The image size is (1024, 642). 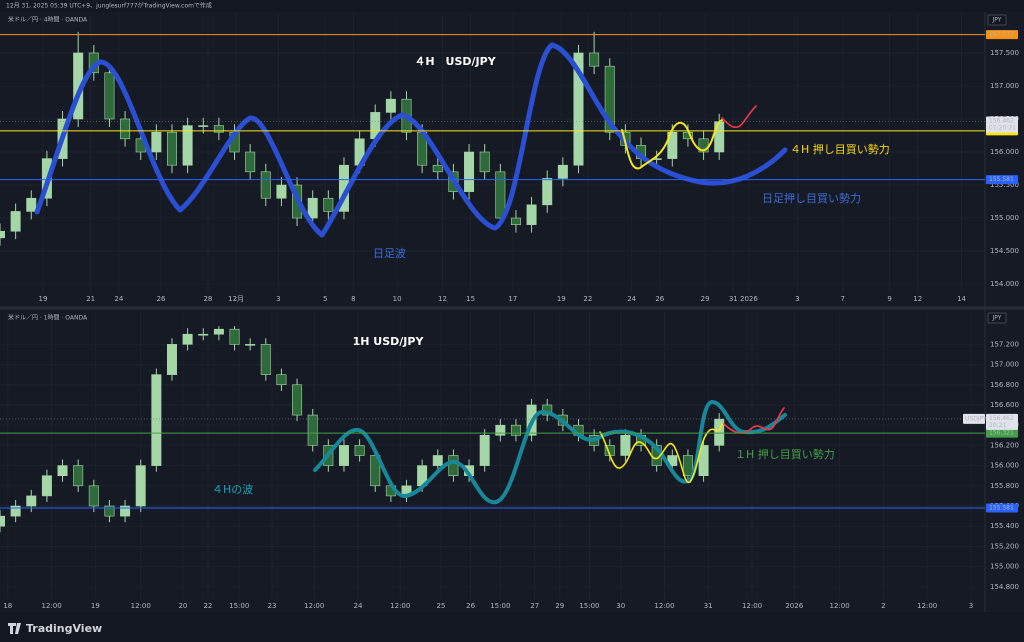 What do you see at coordinates (1004, 185) in the screenshot?
I see `y-tick-label: 155.500` at bounding box center [1004, 185].